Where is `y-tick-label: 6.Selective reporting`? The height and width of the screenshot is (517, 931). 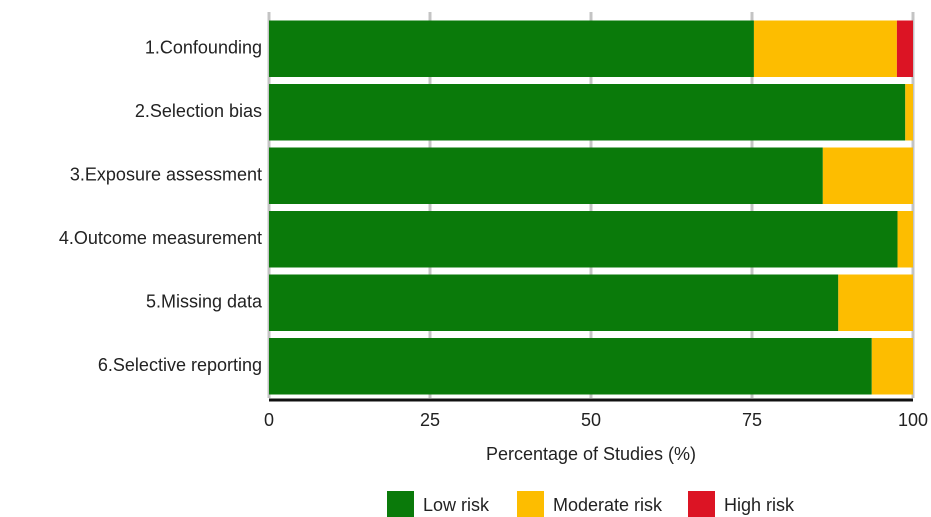 y-tick-label: 6.Selective reporting is located at coordinates (180, 365).